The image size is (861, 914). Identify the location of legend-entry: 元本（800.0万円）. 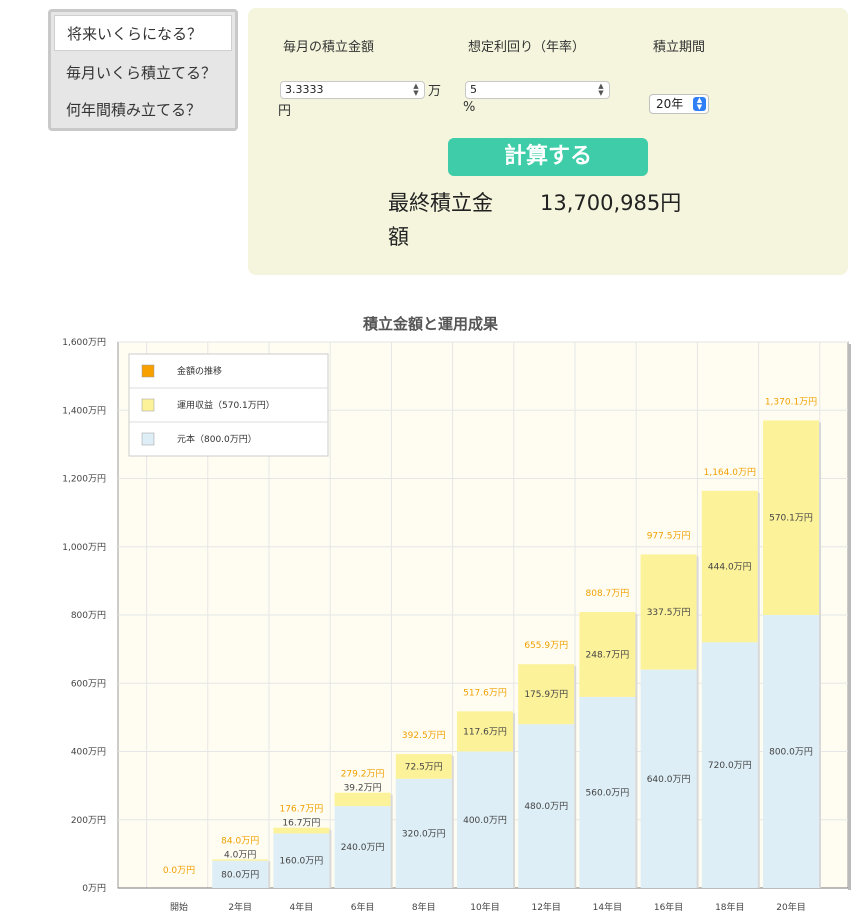
(217, 439).